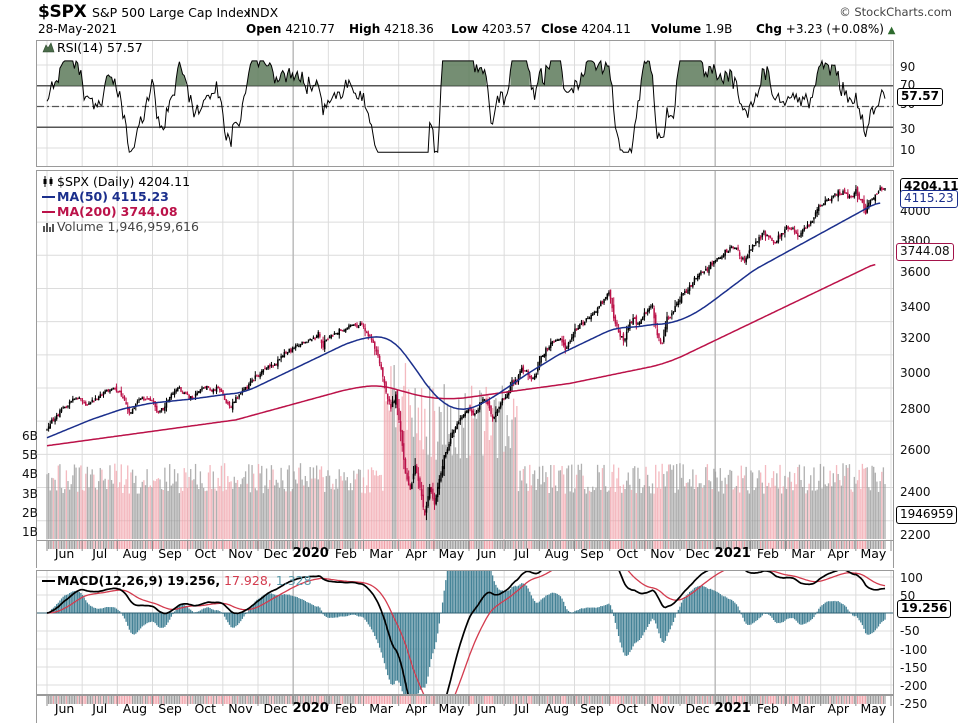 The height and width of the screenshot is (726, 958). I want to click on symbol-name: S&P 500 Large Cap Index, so click(171, 12).